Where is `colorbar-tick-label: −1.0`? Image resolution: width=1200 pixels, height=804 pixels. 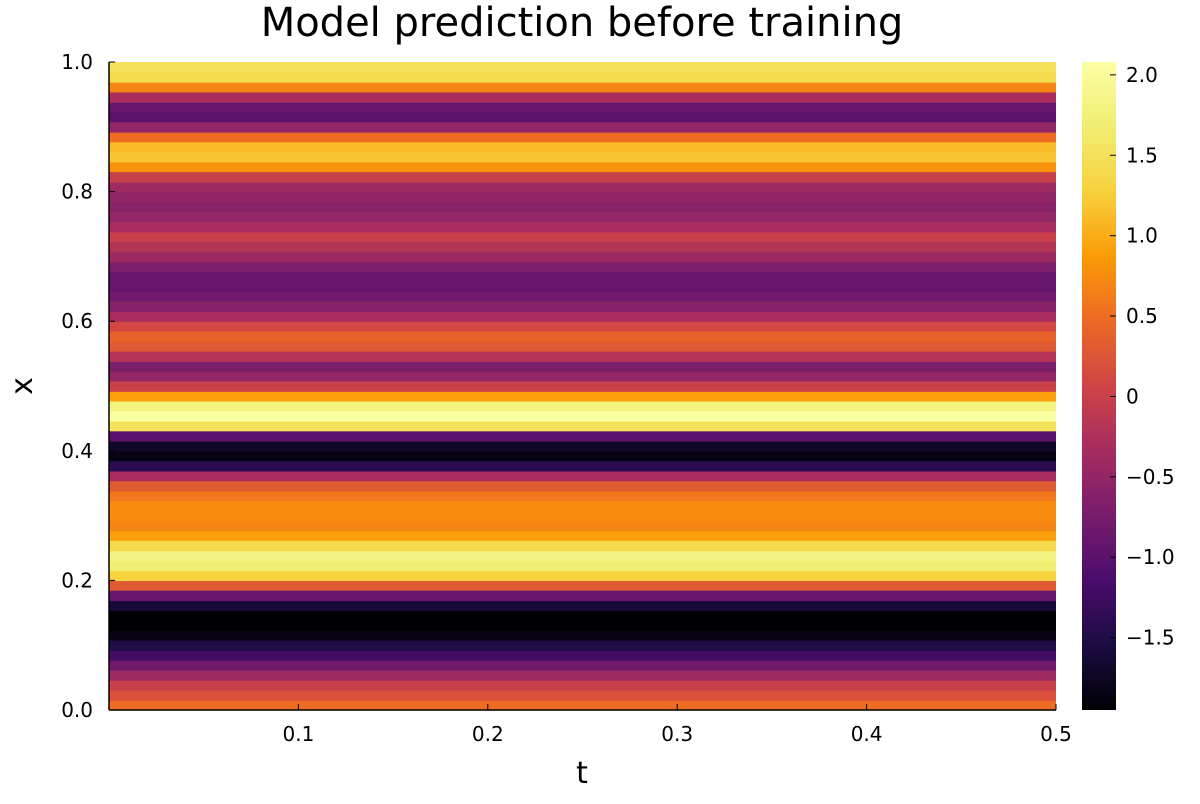
colorbar-tick-label: −1.0 is located at coordinates (1150, 557).